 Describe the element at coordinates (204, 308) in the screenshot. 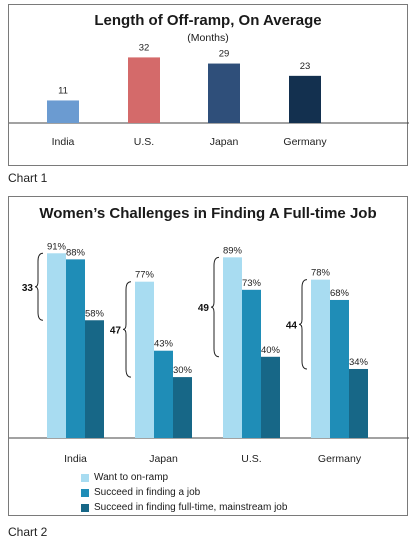

I see `chart2-gap-label-u-s: 49` at that location.